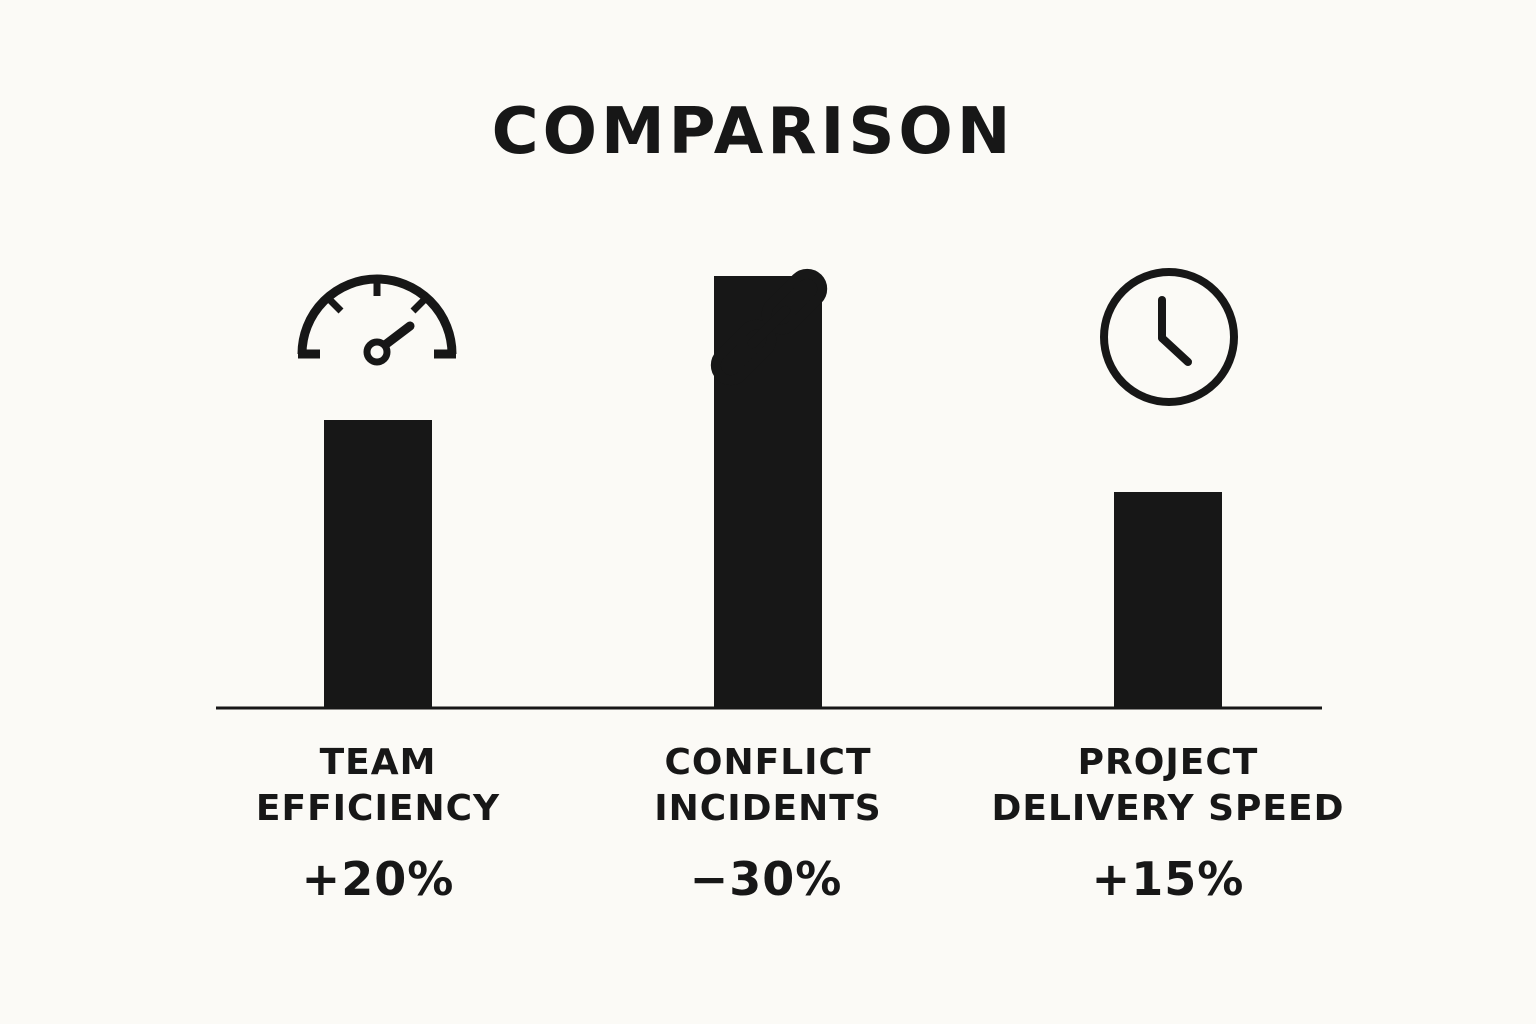  What do you see at coordinates (768, 786) in the screenshot?
I see `category-label-conflict-incidents: CONFLICT INCIDENTS` at bounding box center [768, 786].